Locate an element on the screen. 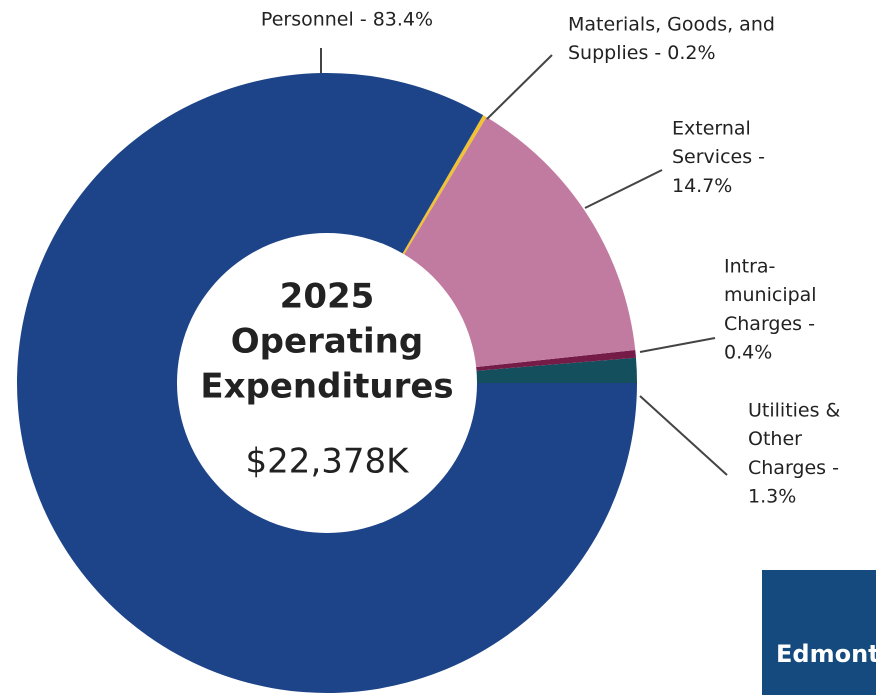 The width and height of the screenshot is (876, 695). slice-label: Supplies - 0.2% is located at coordinates (642, 53).